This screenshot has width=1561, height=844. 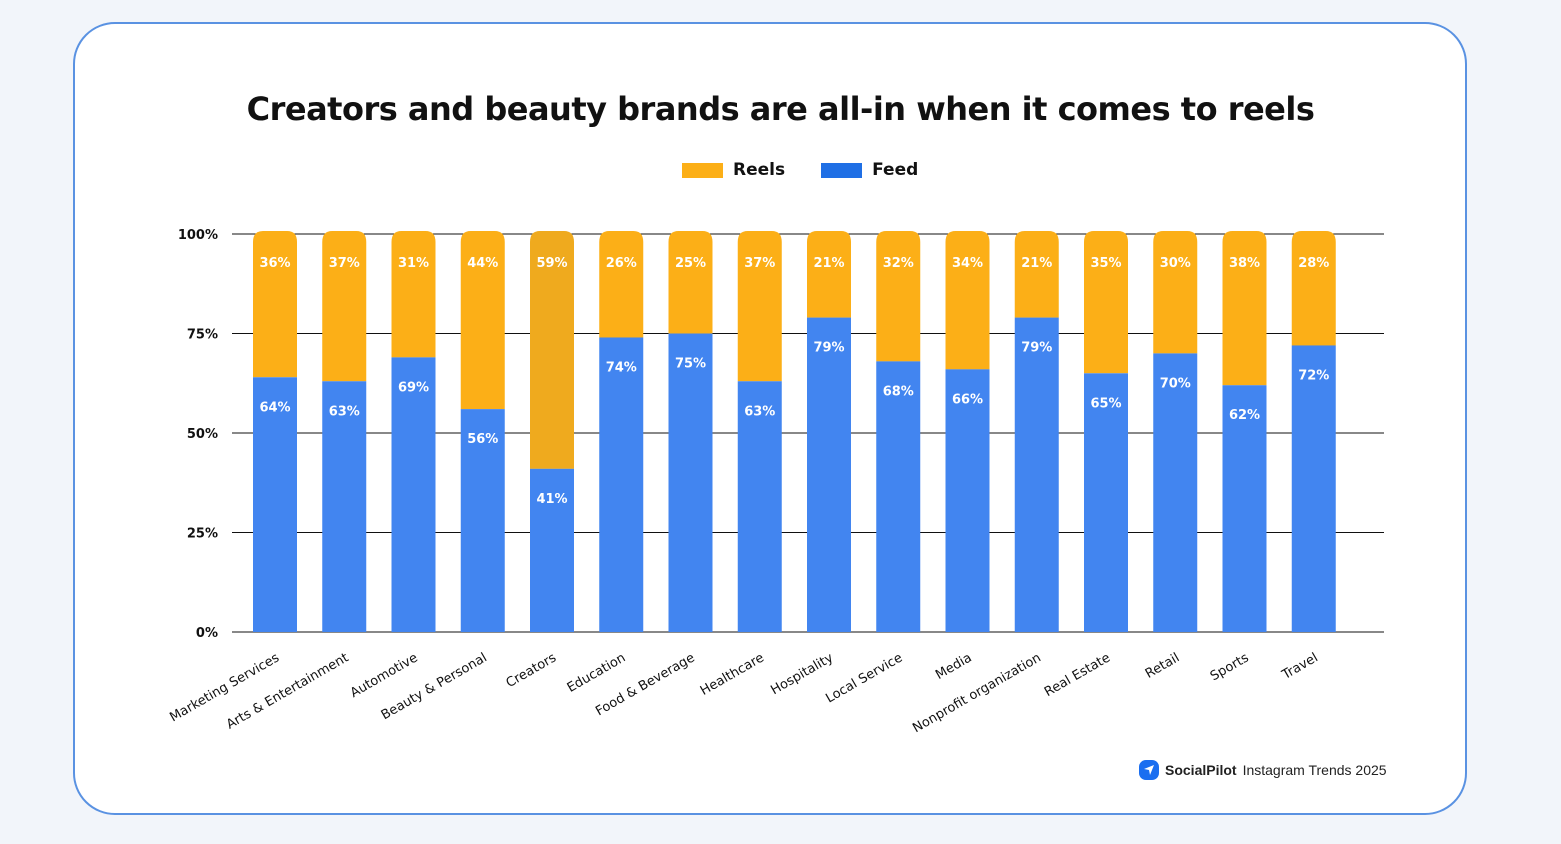 What do you see at coordinates (869, 170) in the screenshot?
I see `legend-item-feed: Feed` at bounding box center [869, 170].